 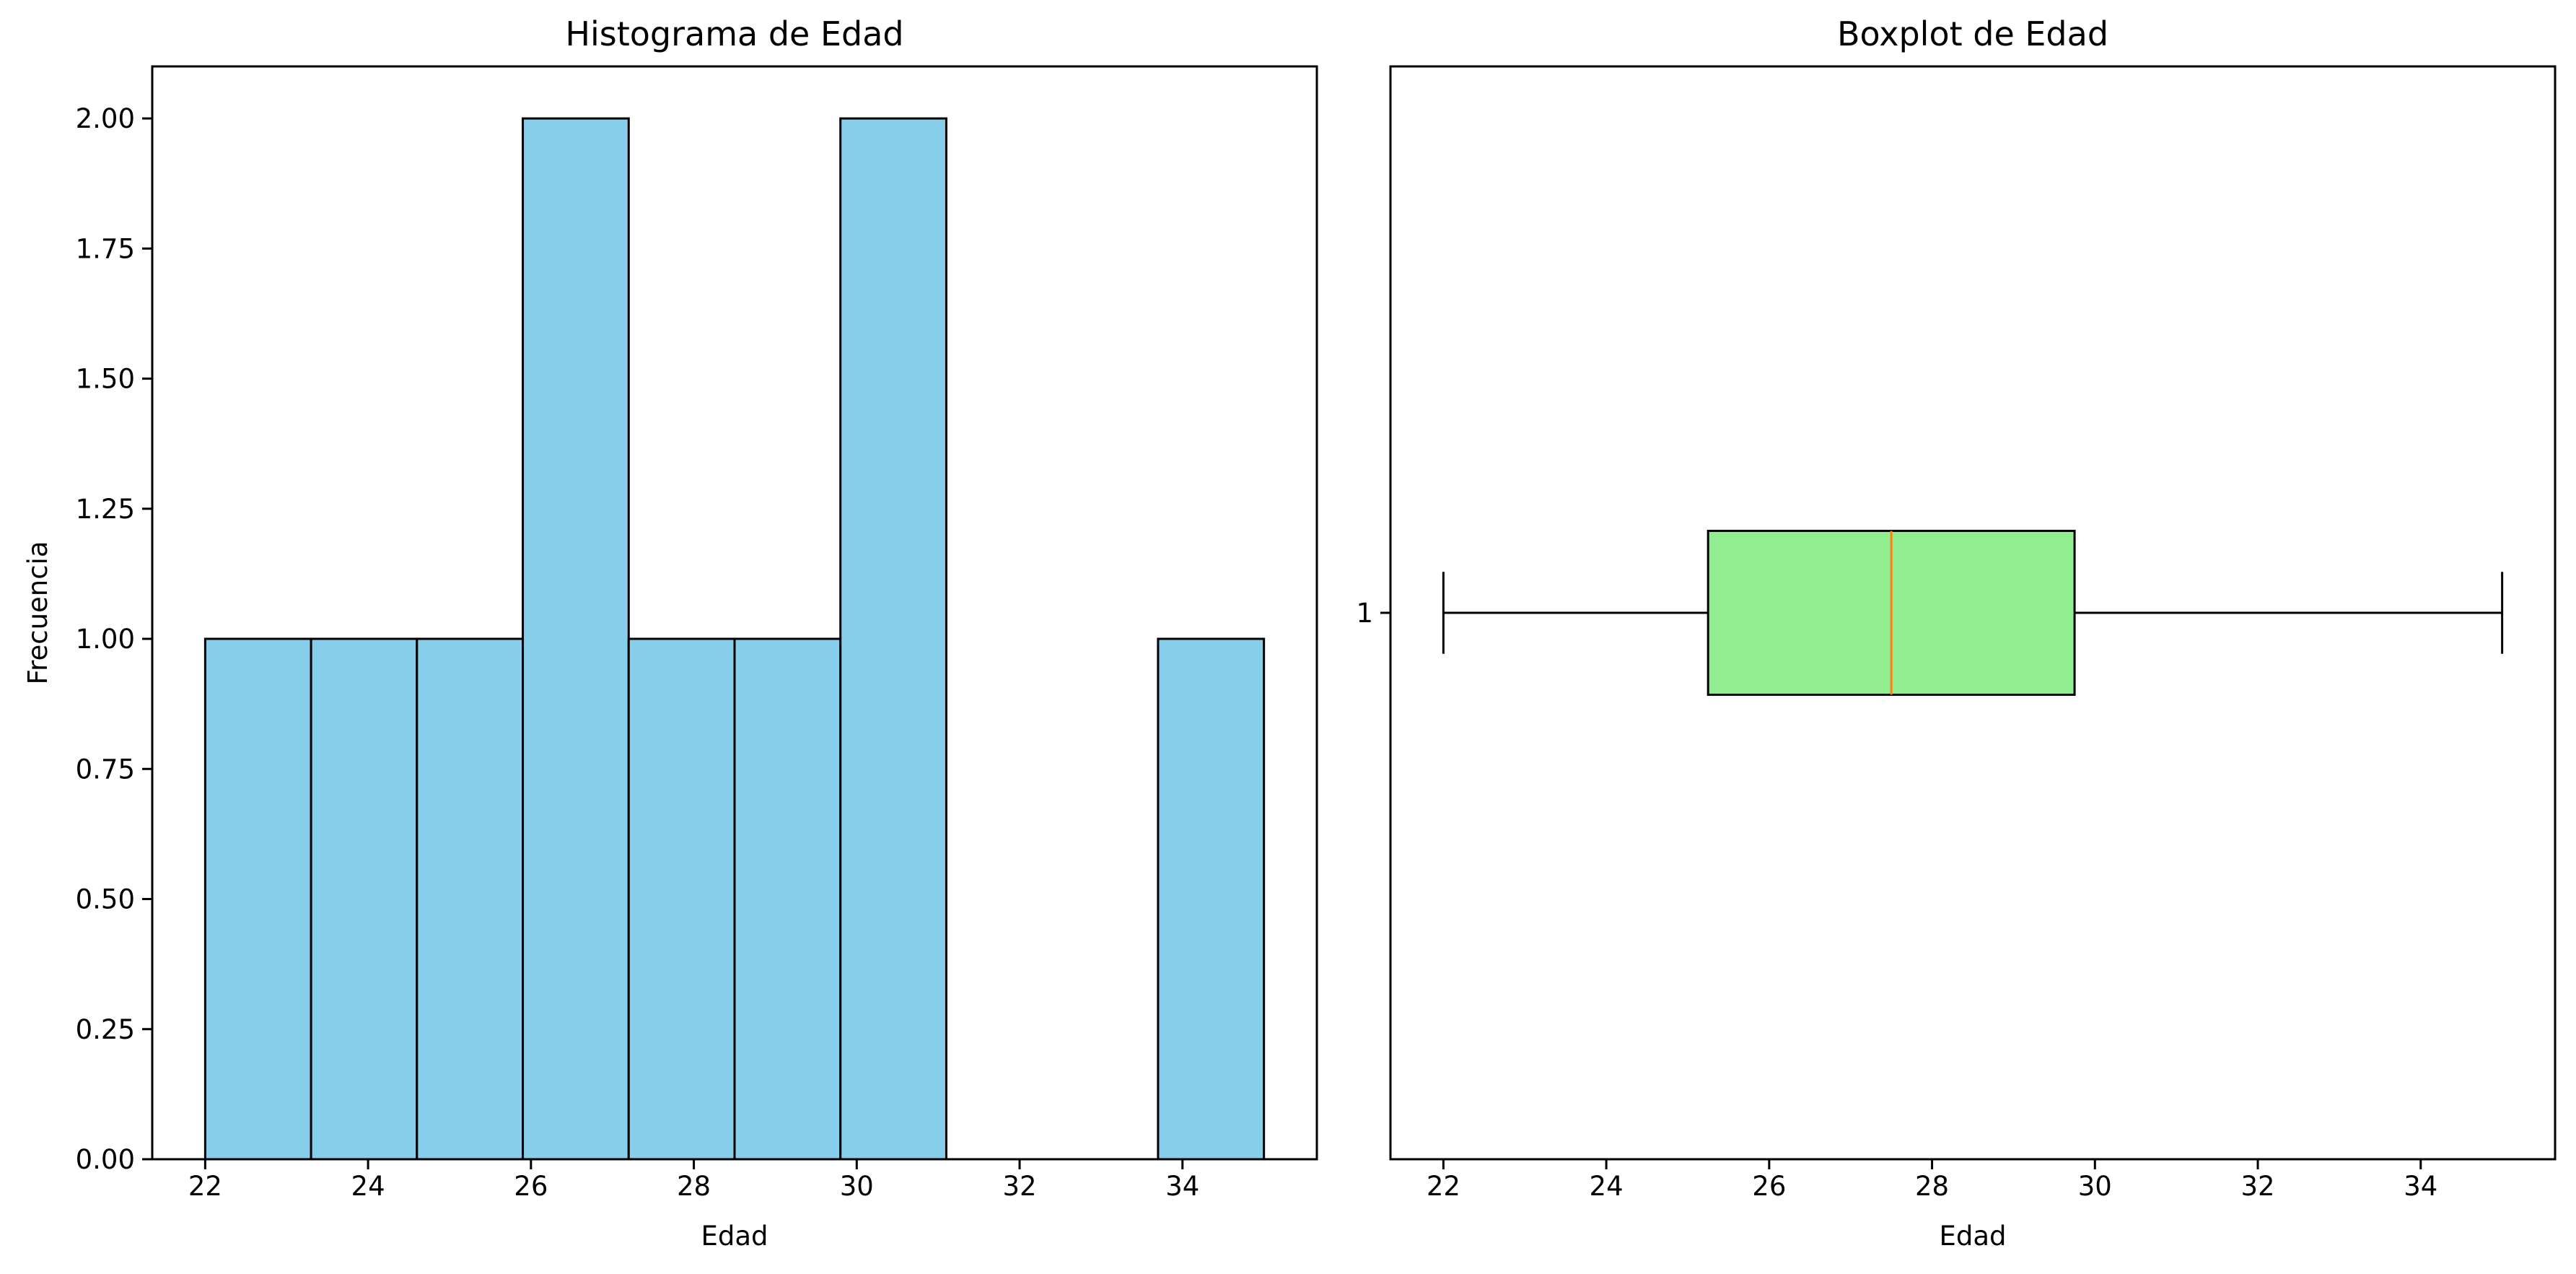 I want to click on histogram-x-tick-label: 34, so click(x=1182, y=1186).